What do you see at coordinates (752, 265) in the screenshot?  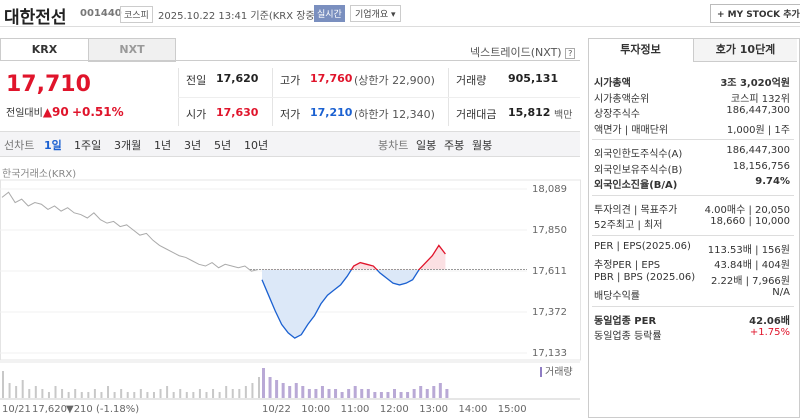 I see `invest-value: 43.84배 | 404원` at bounding box center [752, 265].